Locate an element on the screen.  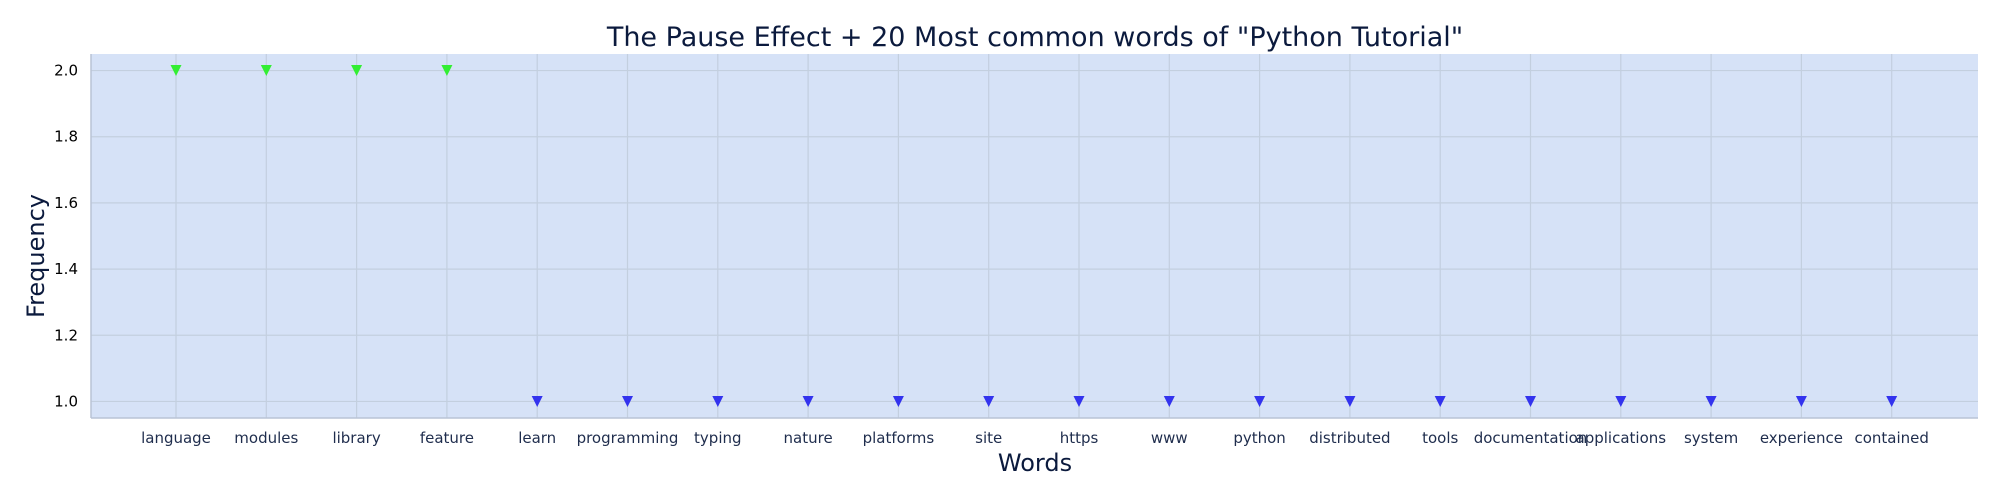
x-tick-label: typing is located at coordinates (717, 438).